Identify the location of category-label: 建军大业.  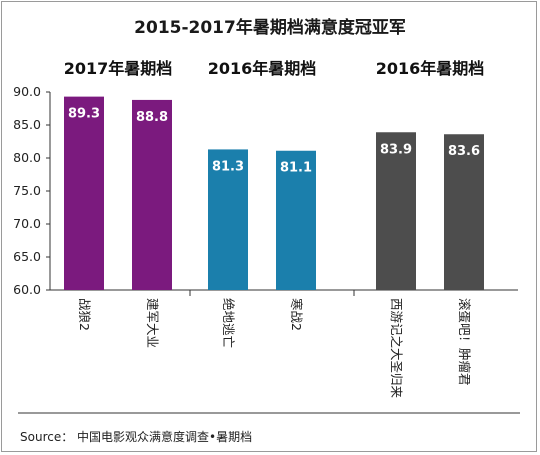
(152, 323).